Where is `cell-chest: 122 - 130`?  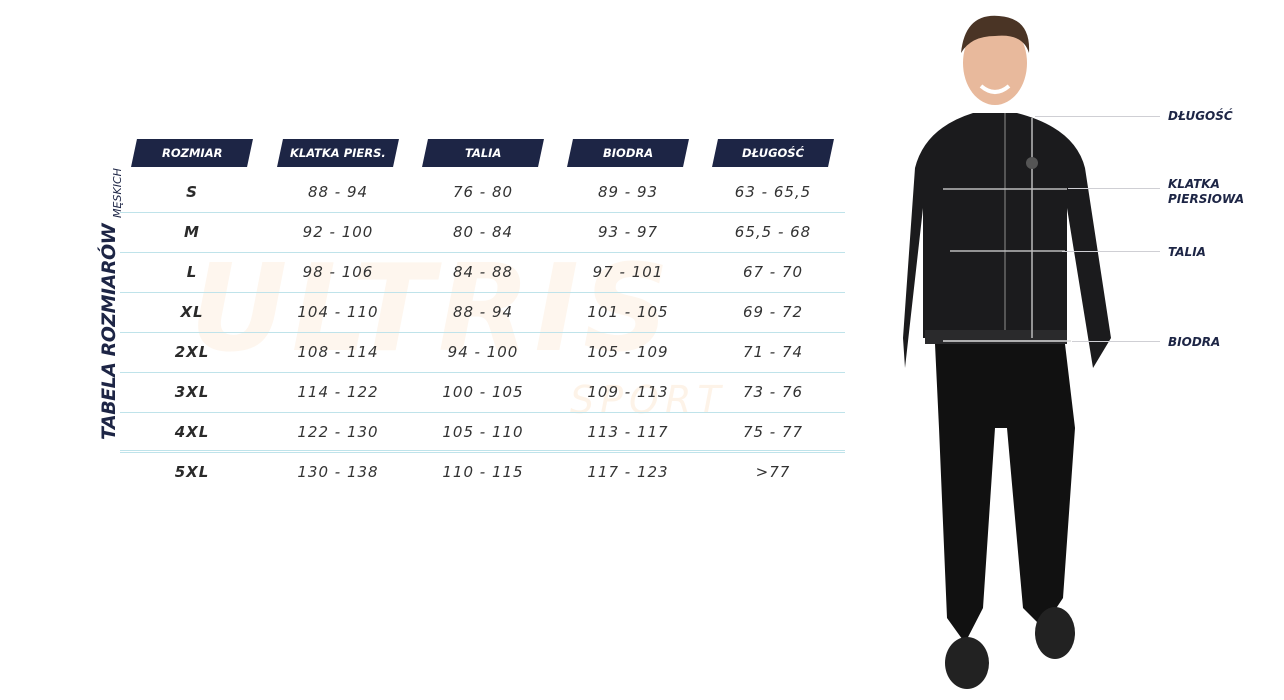 cell-chest: 122 - 130 is located at coordinates (338, 432).